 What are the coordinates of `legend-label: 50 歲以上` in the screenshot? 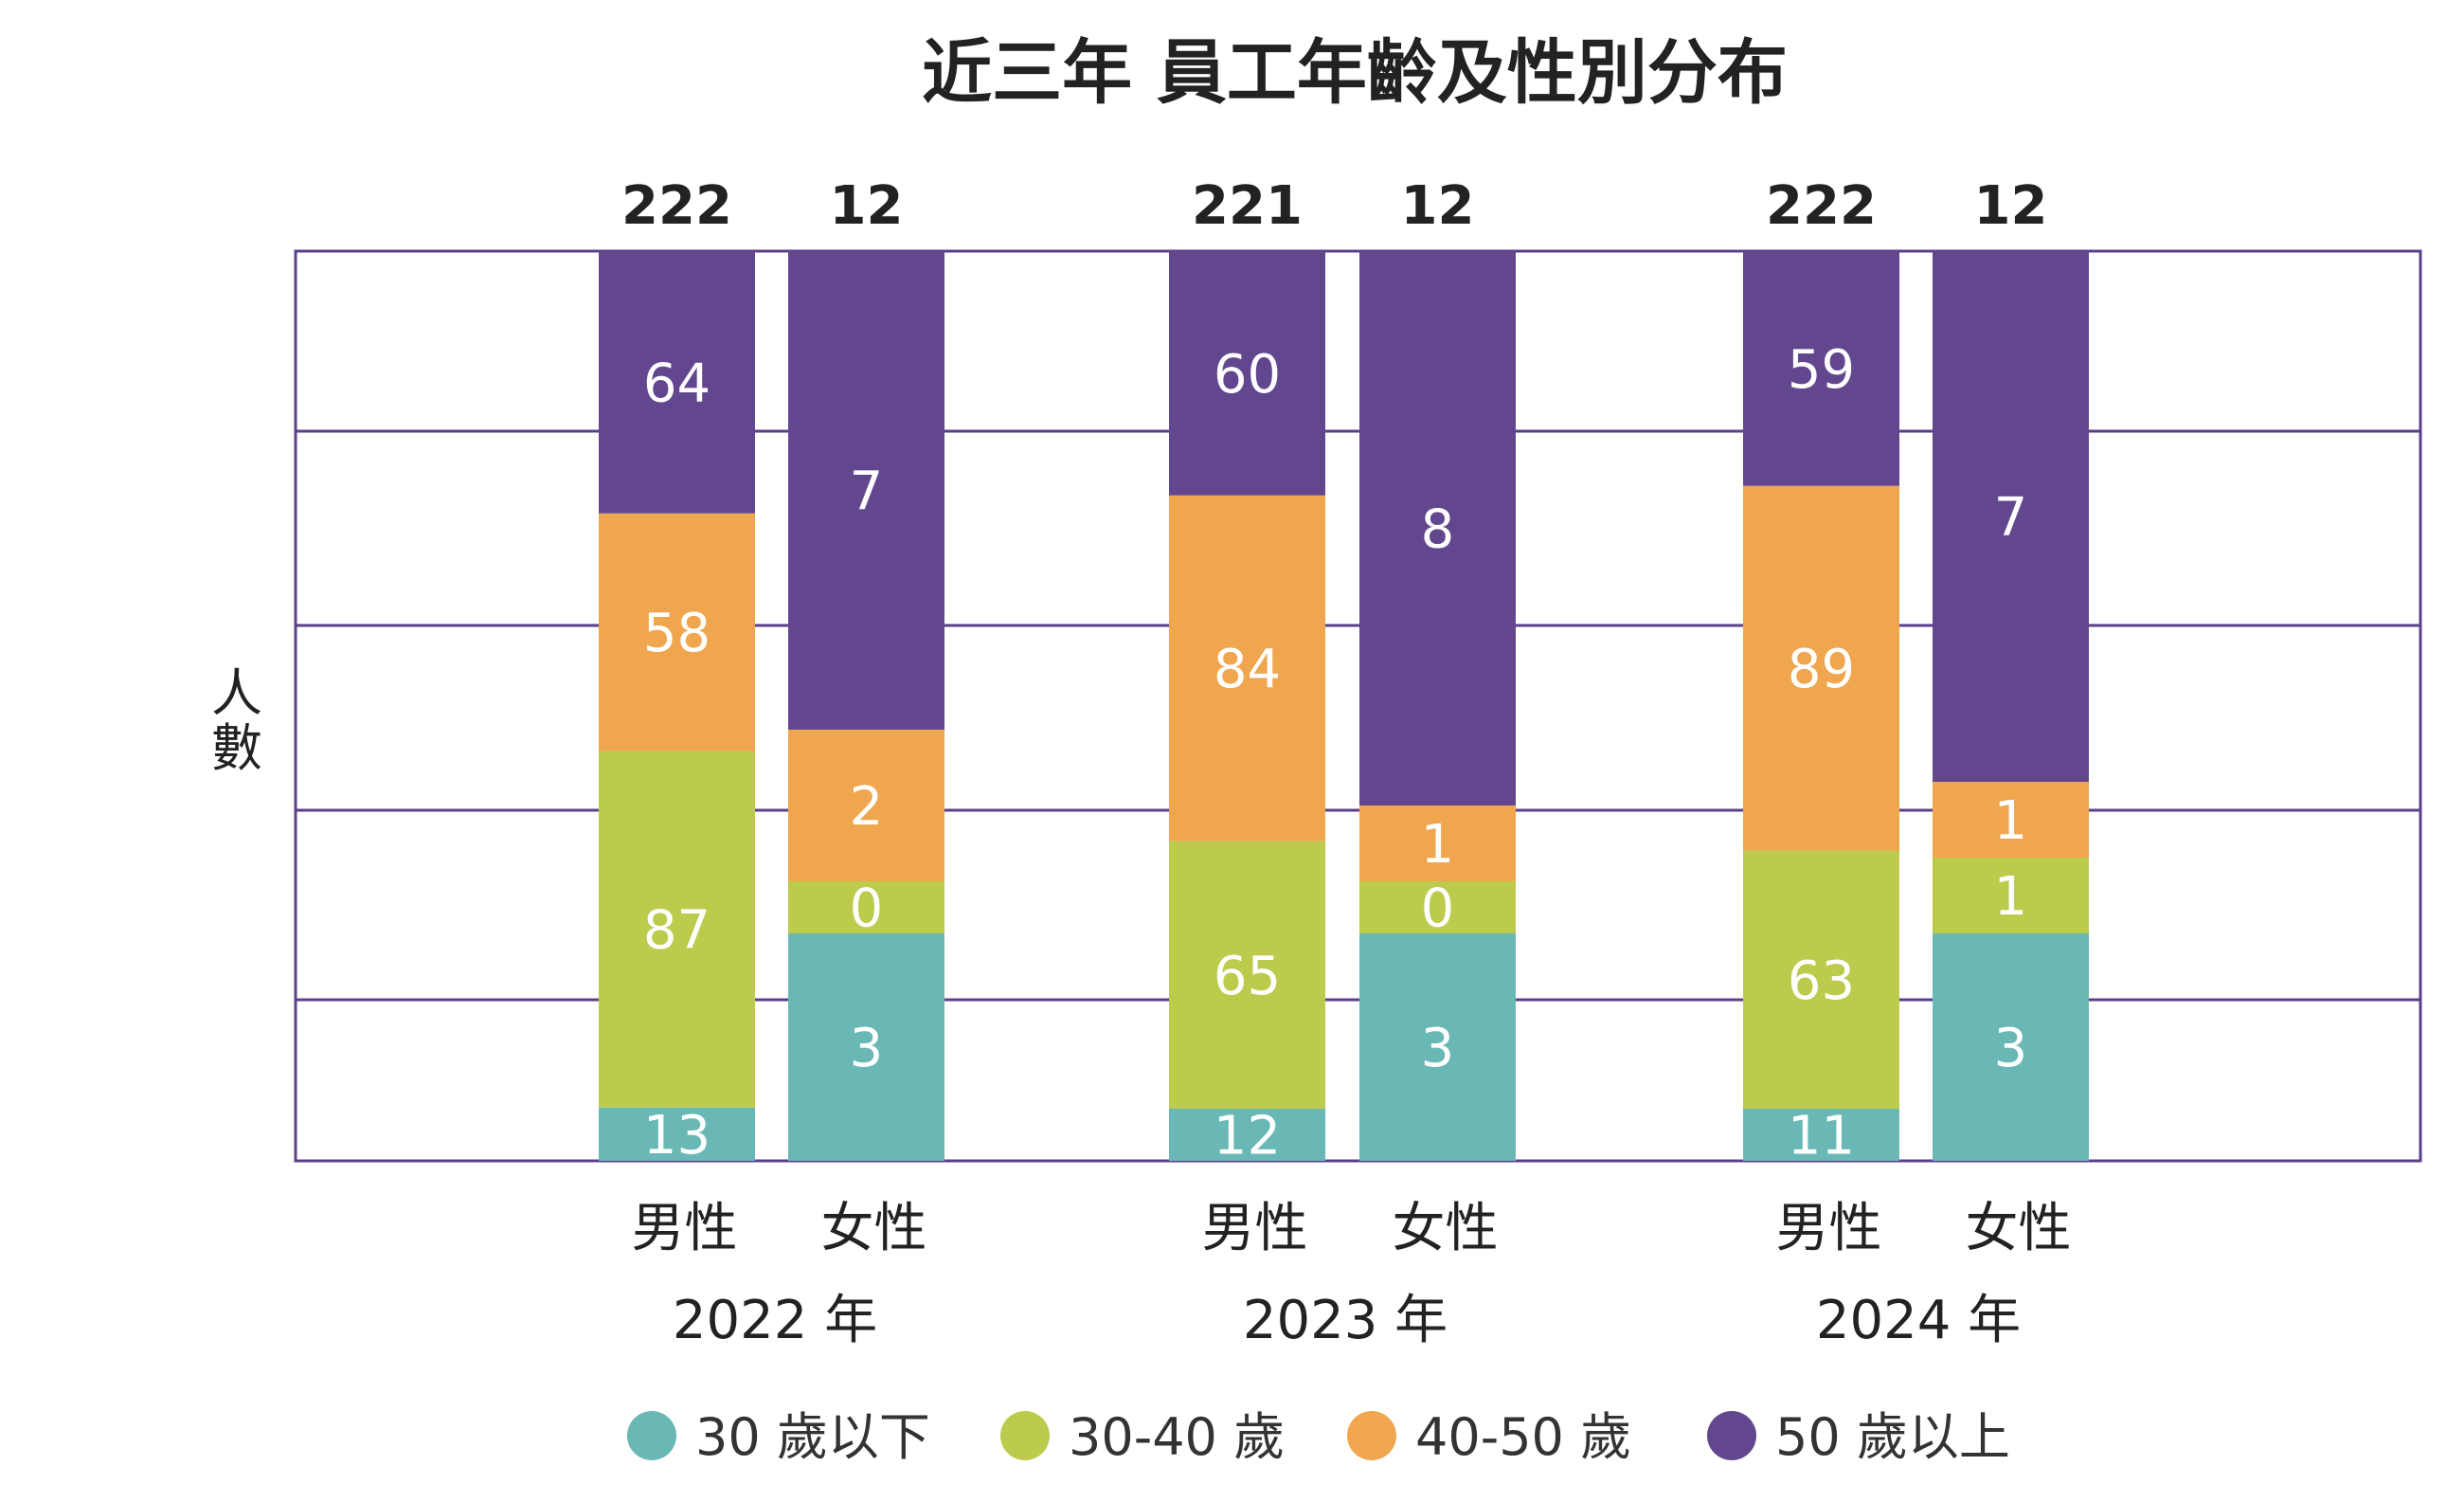 It's located at (1892, 1437).